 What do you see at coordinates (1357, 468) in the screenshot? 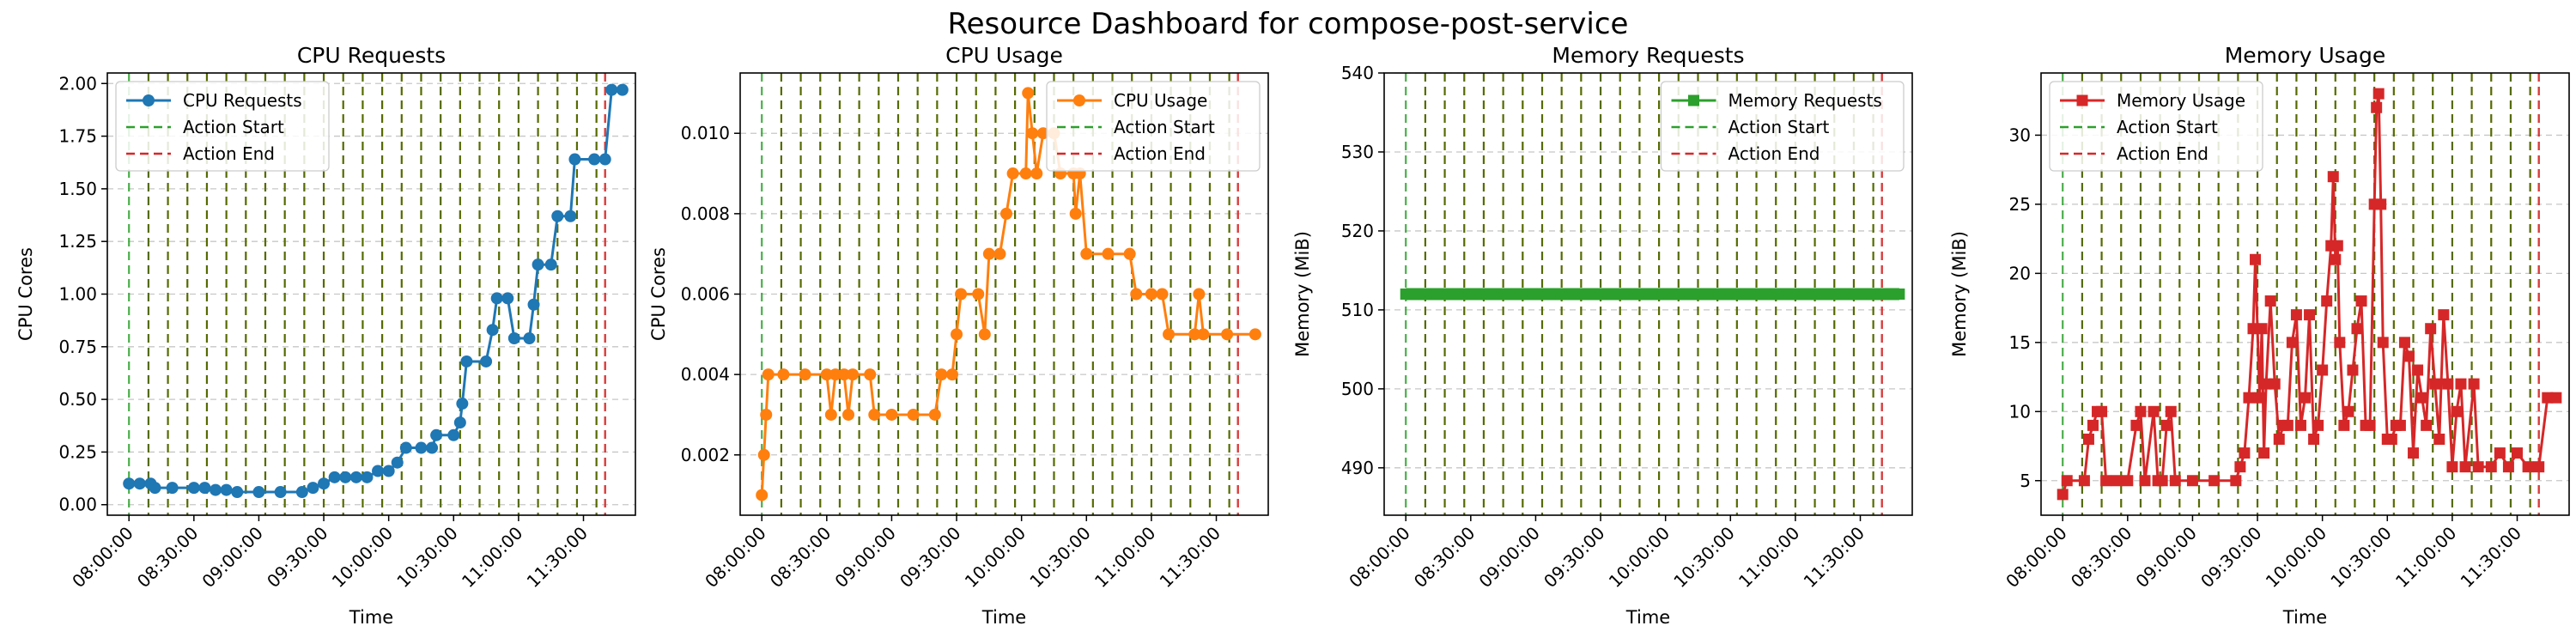
I see `y-tick-label: 490` at bounding box center [1357, 468].